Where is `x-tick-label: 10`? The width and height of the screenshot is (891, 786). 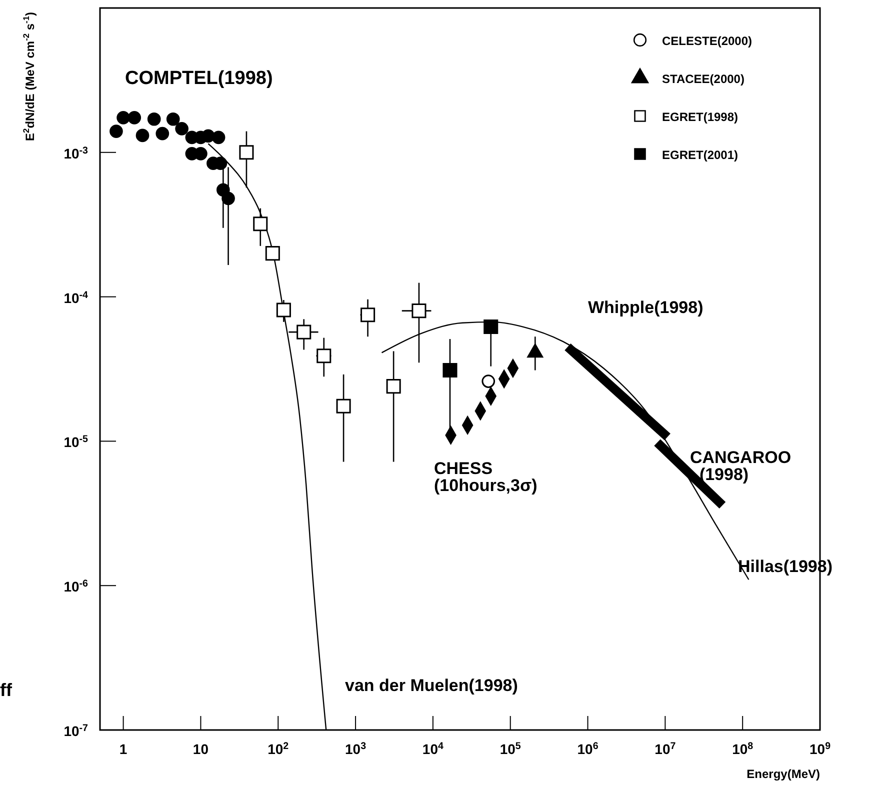 x-tick-label: 10 is located at coordinates (200, 749).